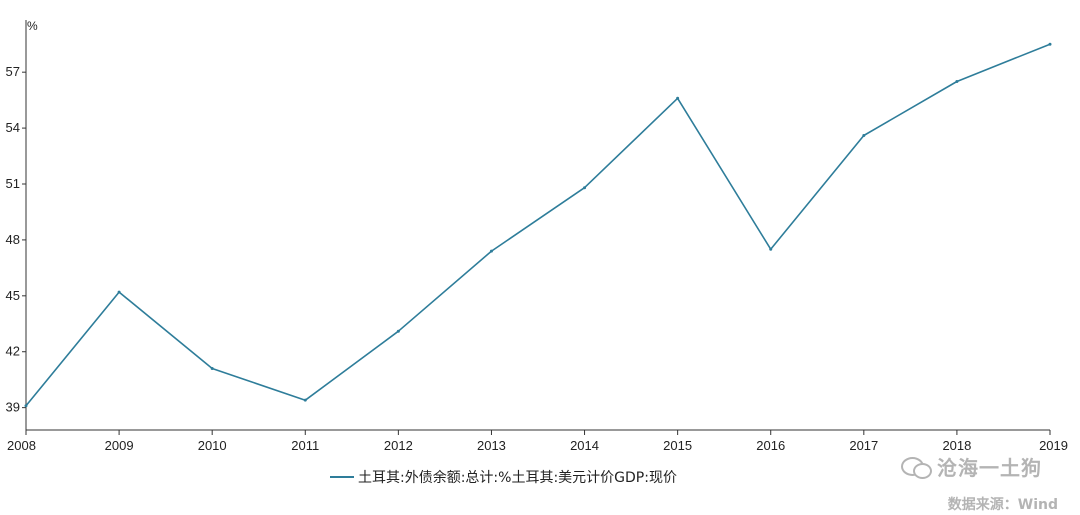 This screenshot has height=515, width=1080. I want to click on y-tick-label: 42, so click(13, 351).